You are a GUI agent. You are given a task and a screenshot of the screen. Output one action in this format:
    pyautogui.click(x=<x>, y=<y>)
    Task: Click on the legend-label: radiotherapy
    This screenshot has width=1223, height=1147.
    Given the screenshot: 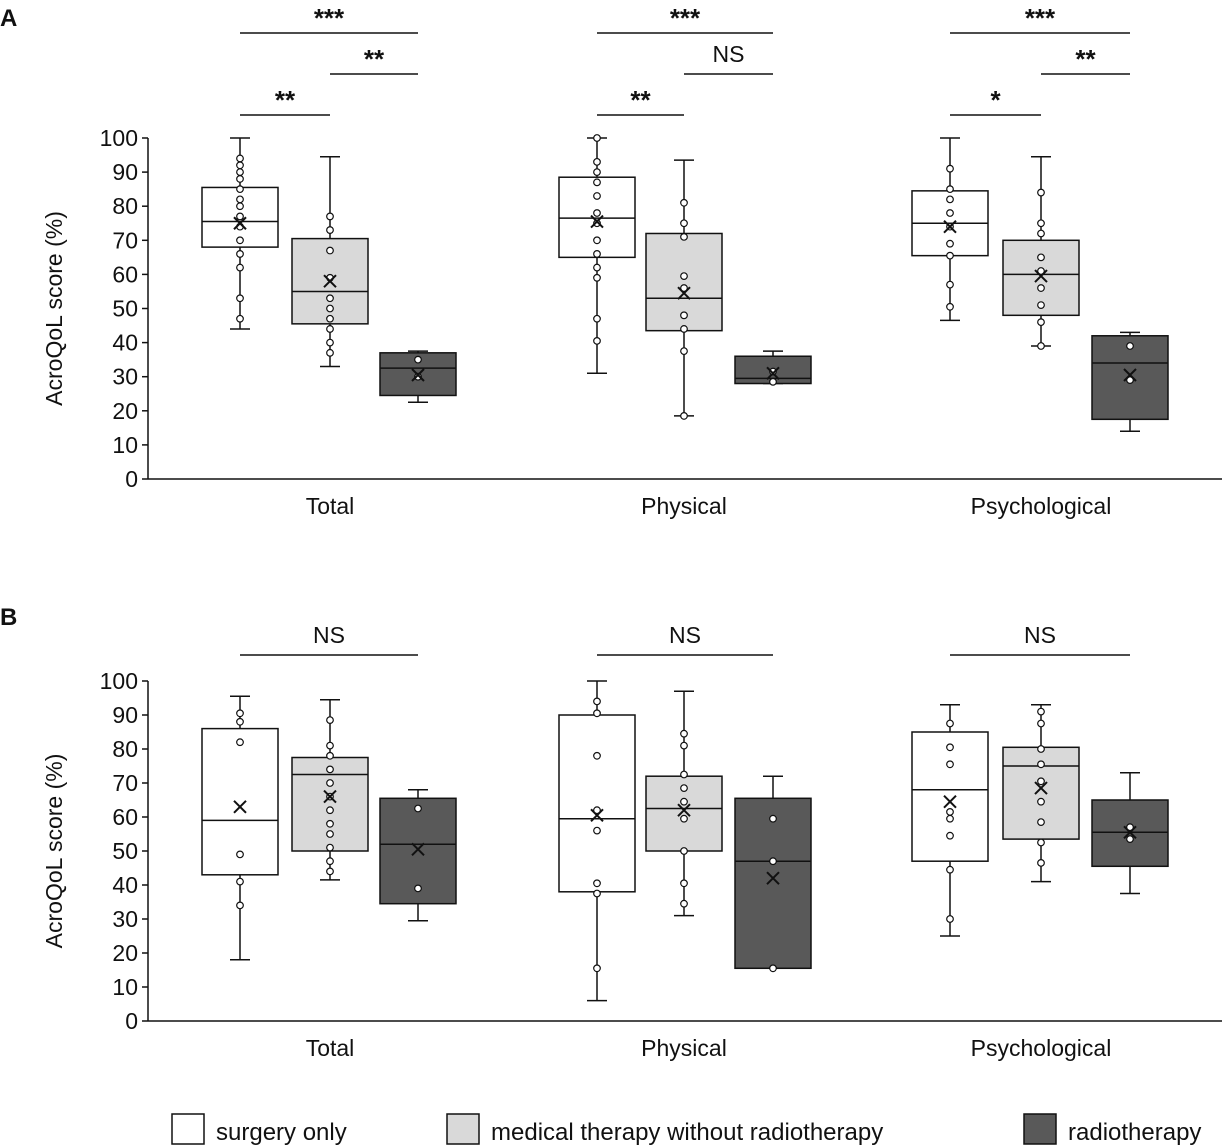 What is the action you would take?
    pyautogui.click(x=1134, y=1132)
    